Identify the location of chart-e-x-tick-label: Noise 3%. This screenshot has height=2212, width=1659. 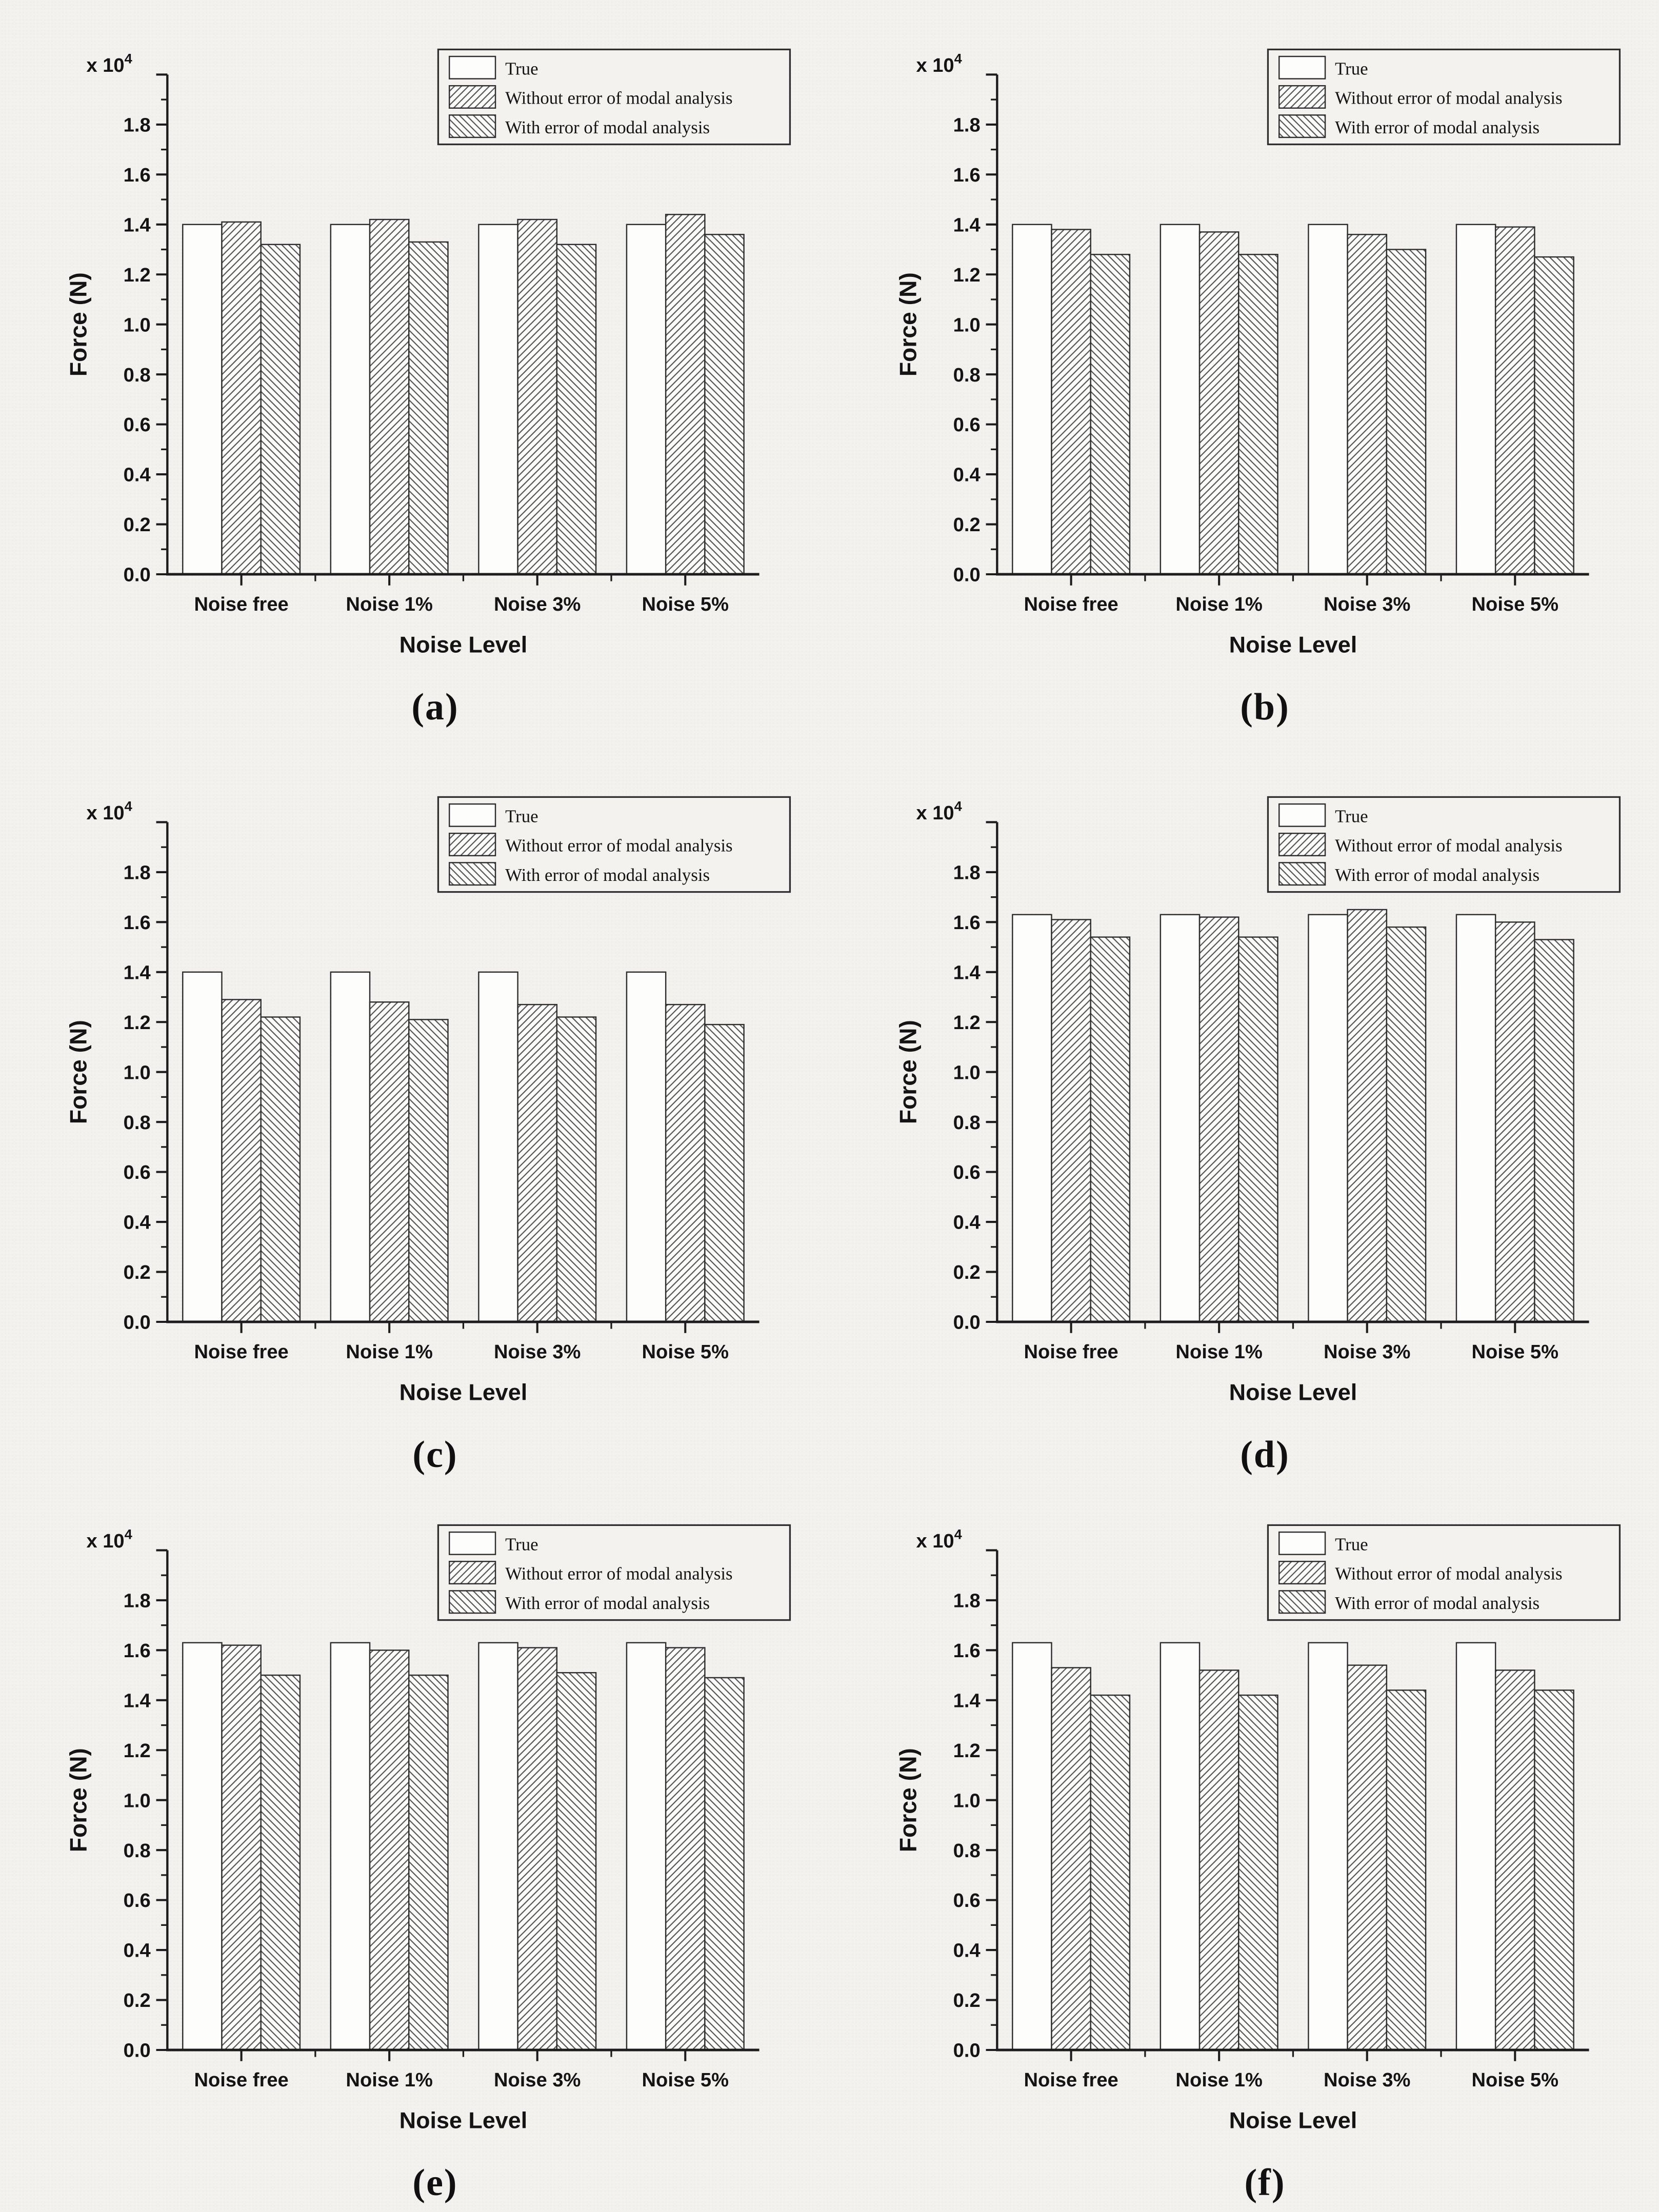
(536, 2080).